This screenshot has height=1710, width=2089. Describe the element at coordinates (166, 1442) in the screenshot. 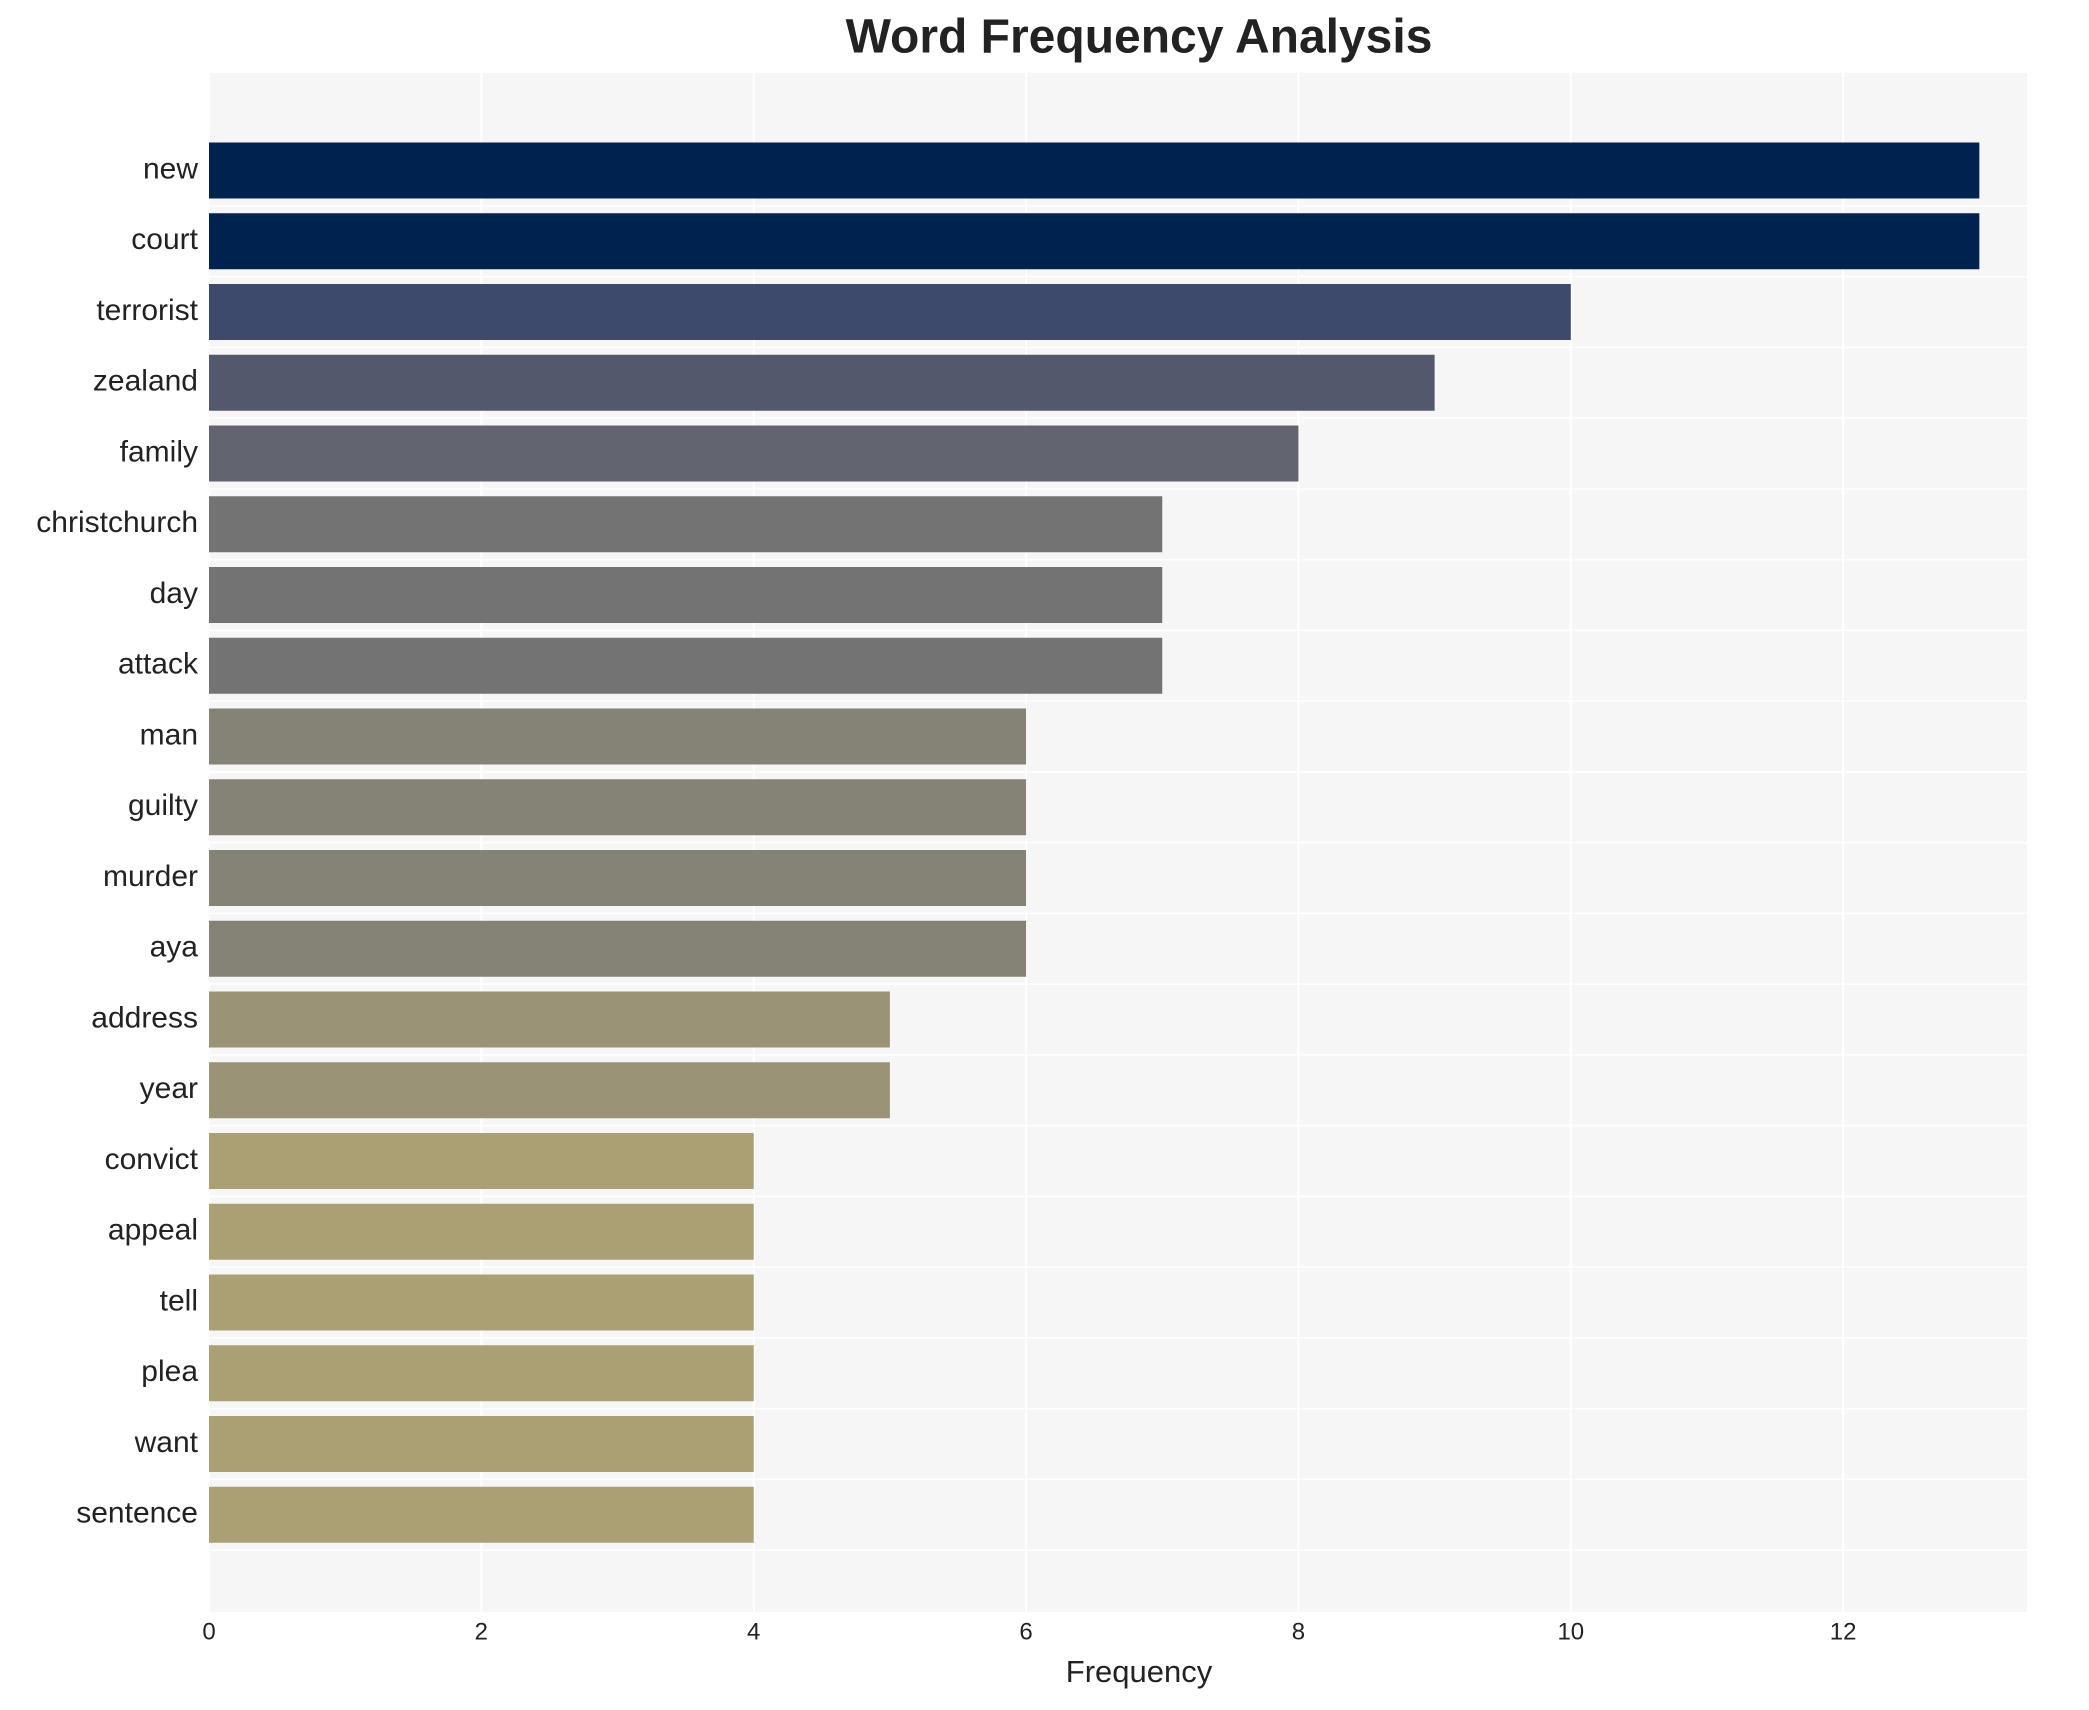

I see `y-tick-label: want` at that location.